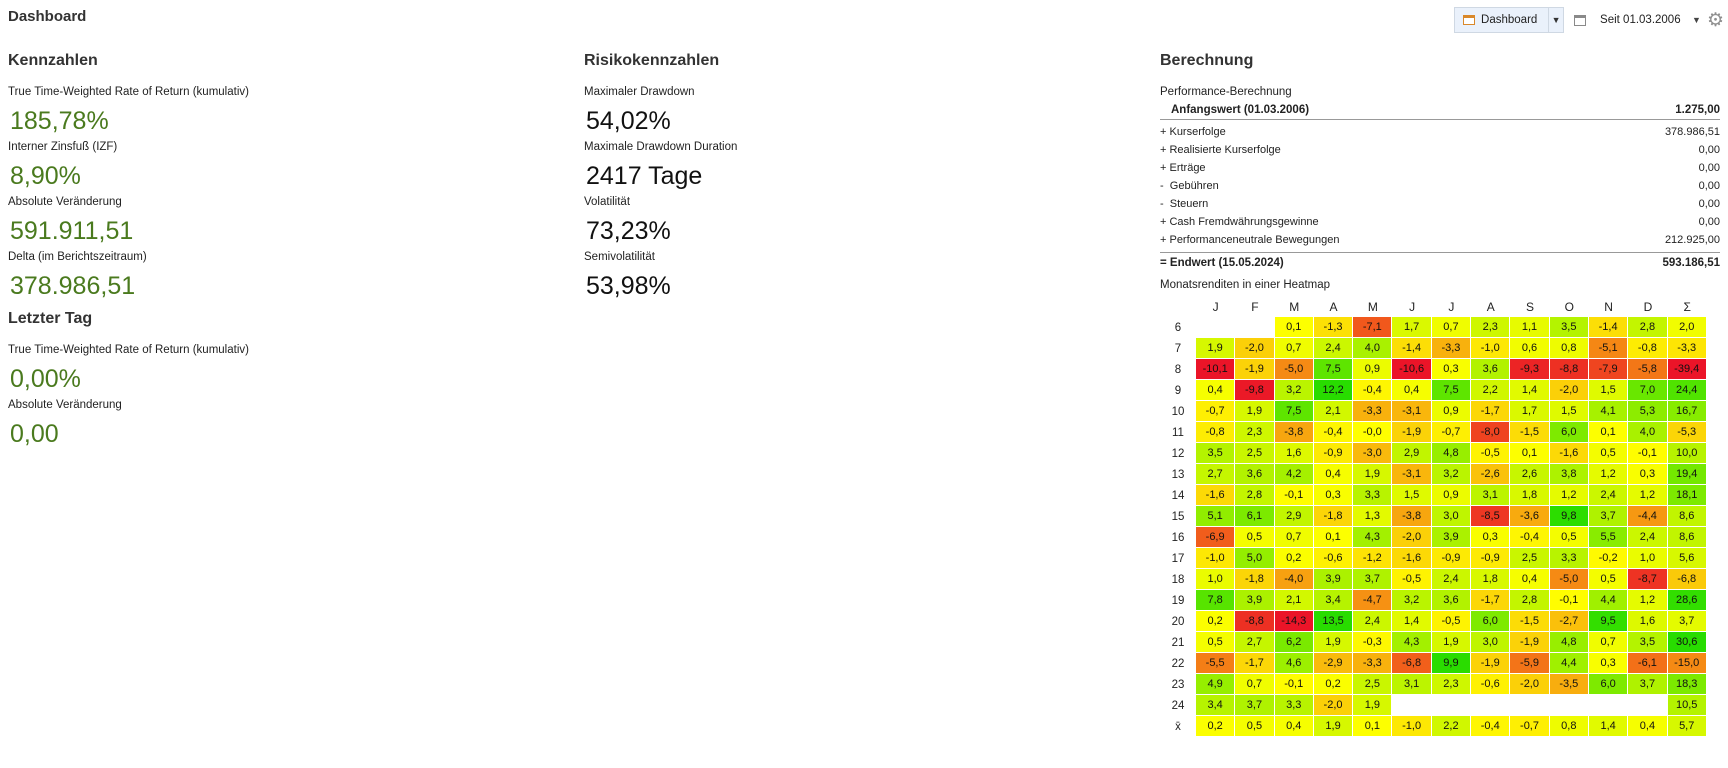 Image resolution: width=1728 pixels, height=768 pixels. What do you see at coordinates (1373, 495) in the screenshot?
I see `heatmap-cell: 3,3` at bounding box center [1373, 495].